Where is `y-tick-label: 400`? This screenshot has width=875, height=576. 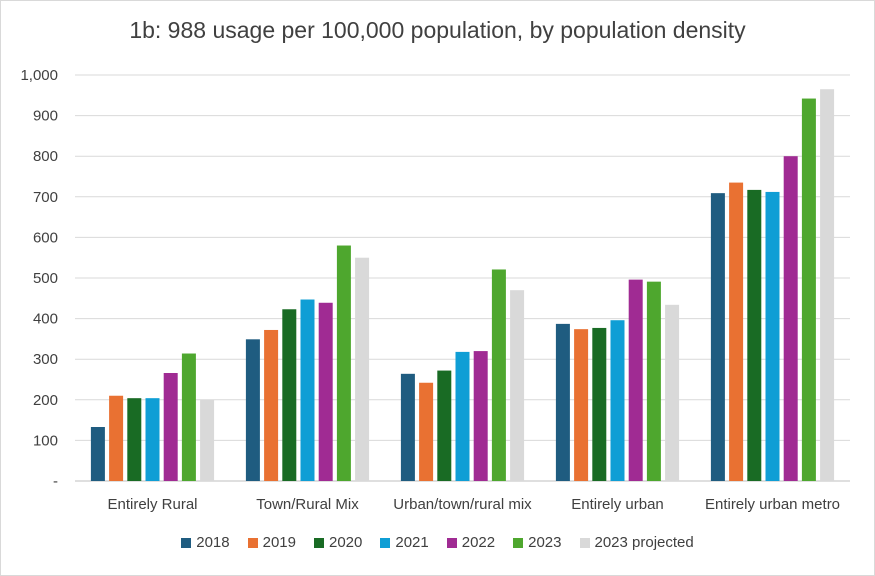 y-tick-label: 400 is located at coordinates (45, 319).